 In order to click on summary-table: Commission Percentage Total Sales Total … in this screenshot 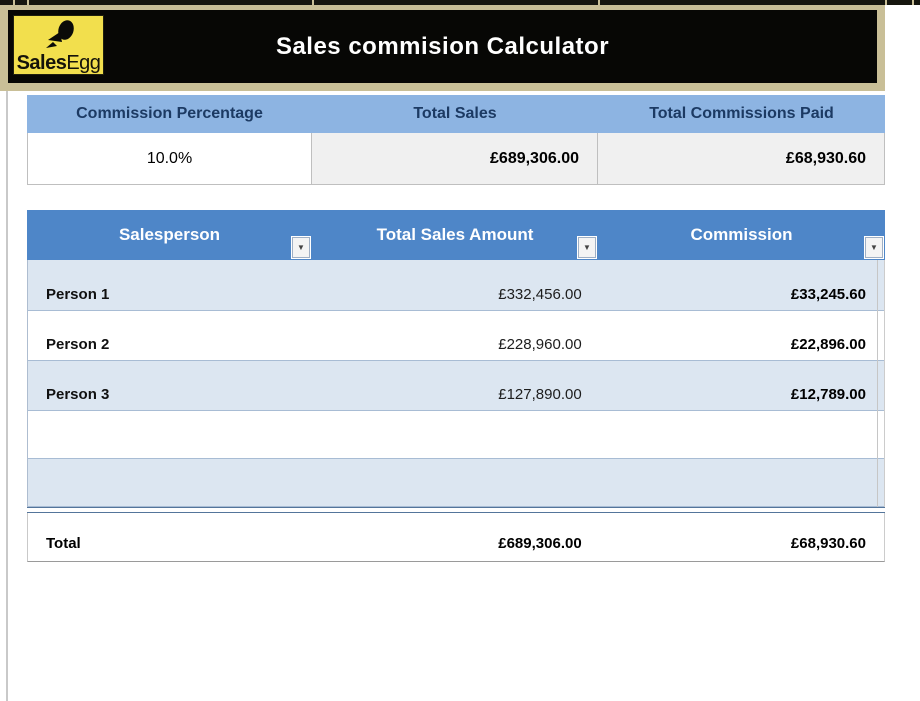, I will do `click(456, 140)`.